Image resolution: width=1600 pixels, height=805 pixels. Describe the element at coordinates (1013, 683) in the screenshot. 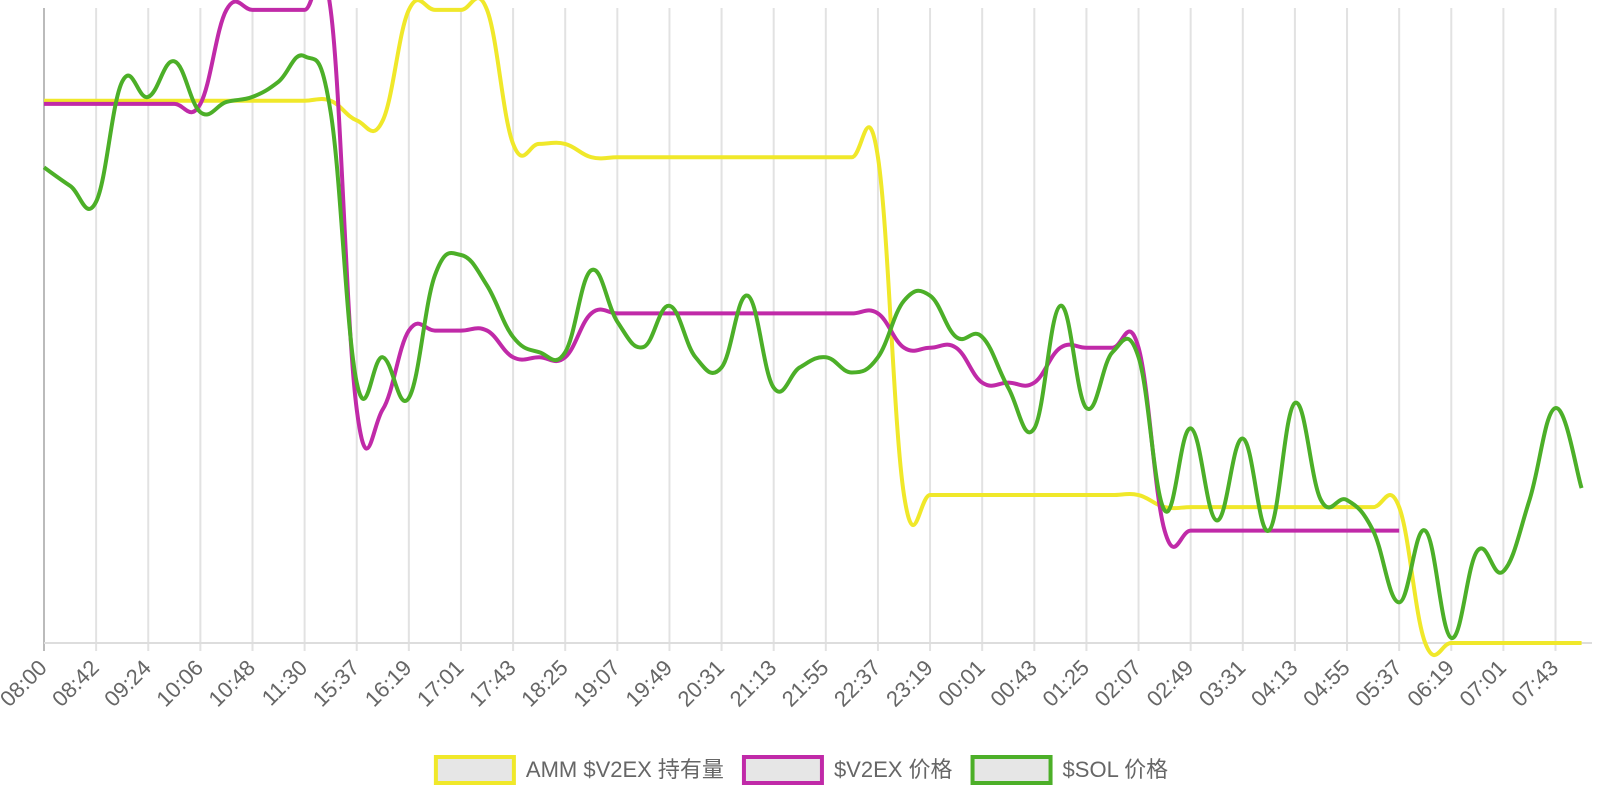

I see `x-tick-label: 00:43` at that location.